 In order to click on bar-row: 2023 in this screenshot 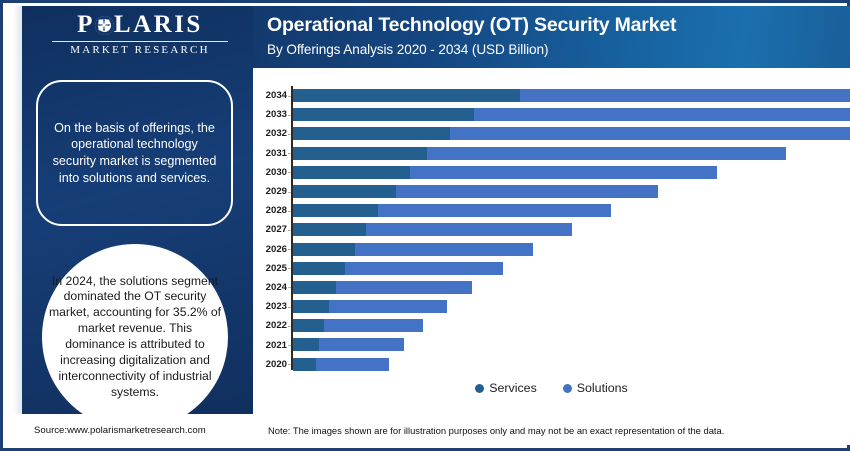, I will do `click(551, 306)`.